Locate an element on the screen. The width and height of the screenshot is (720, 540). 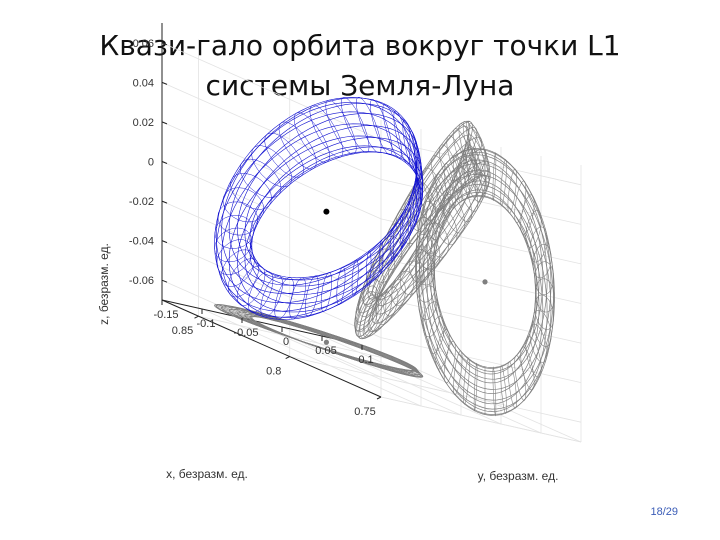
x-tick-label-0: 0.75 is located at coordinates (364, 412).